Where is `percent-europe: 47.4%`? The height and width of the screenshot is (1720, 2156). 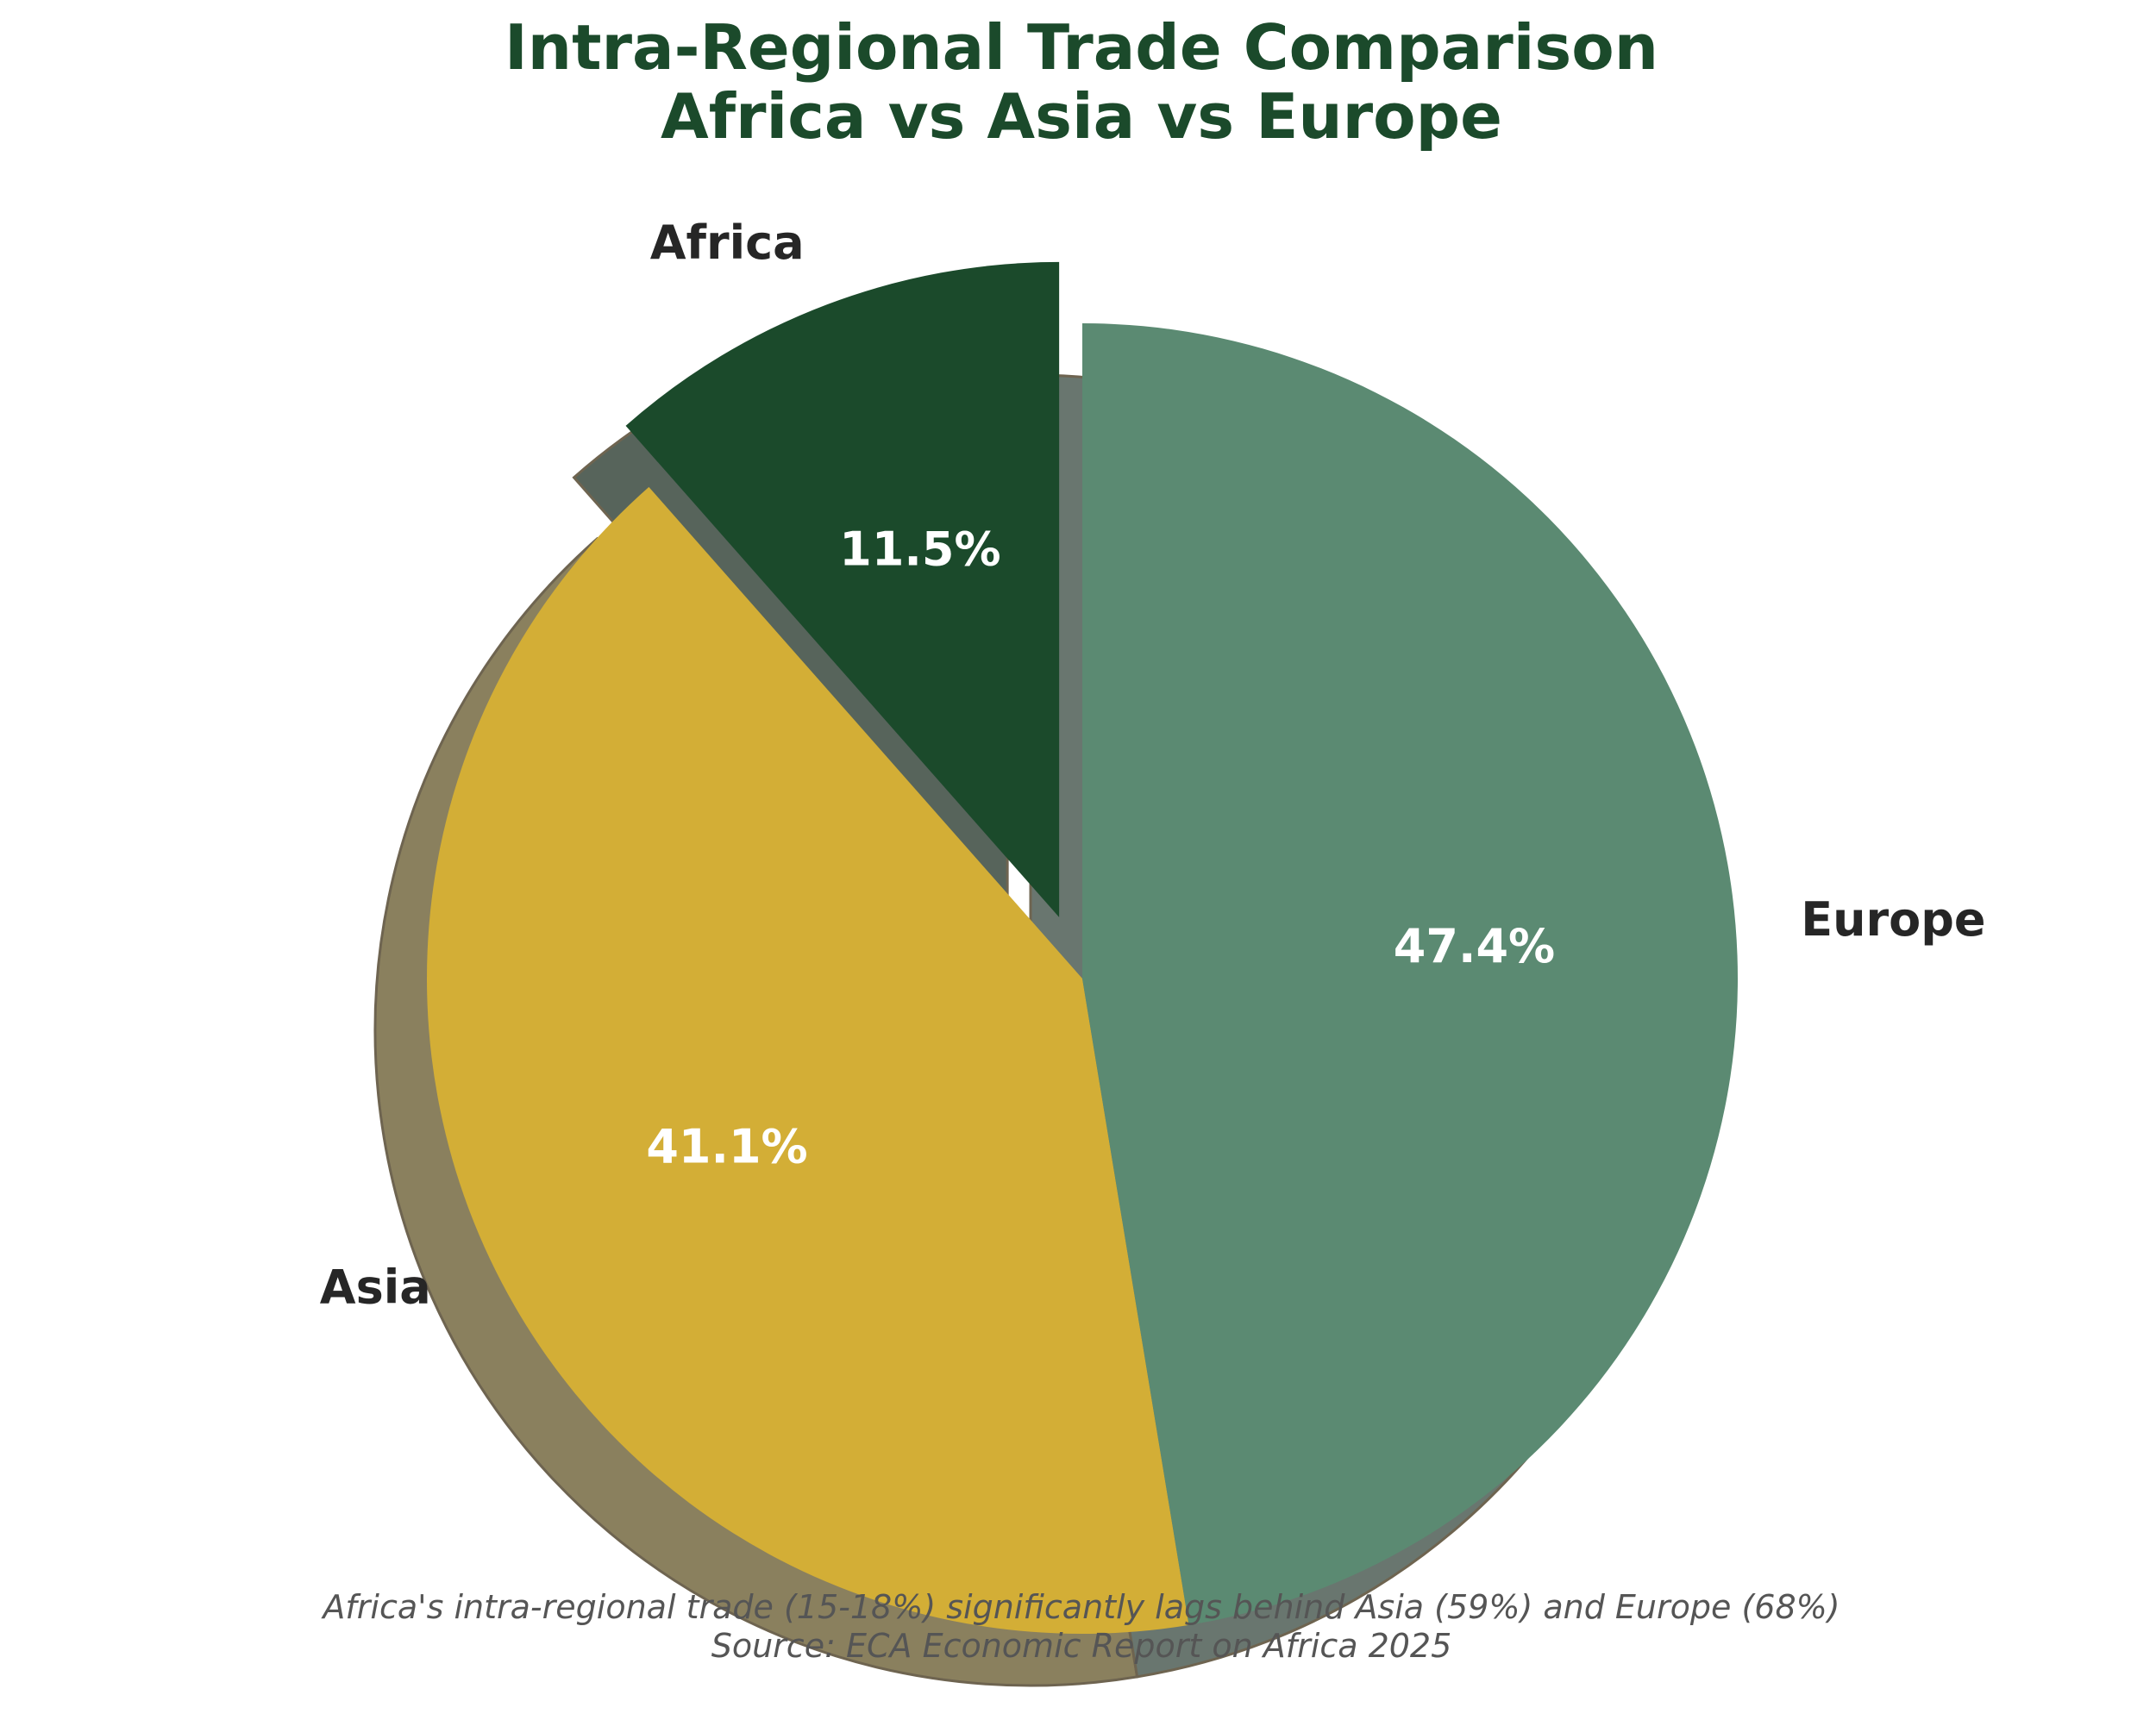 percent-europe: 47.4% is located at coordinates (1474, 946).